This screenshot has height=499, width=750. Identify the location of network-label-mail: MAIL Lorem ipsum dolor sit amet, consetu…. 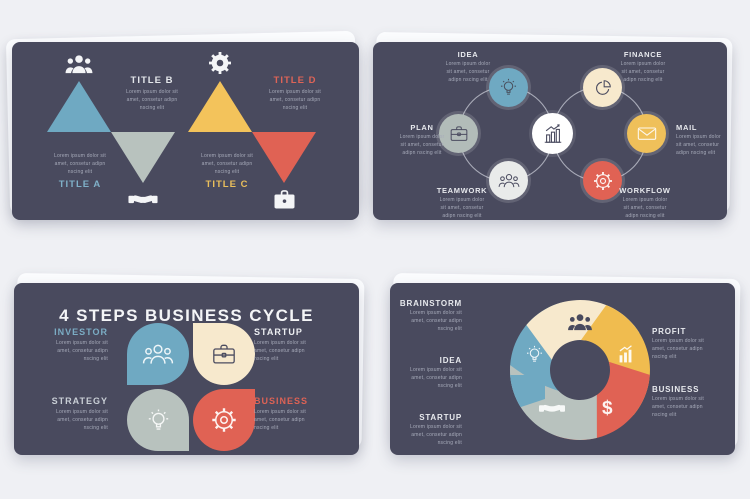
(701, 140).